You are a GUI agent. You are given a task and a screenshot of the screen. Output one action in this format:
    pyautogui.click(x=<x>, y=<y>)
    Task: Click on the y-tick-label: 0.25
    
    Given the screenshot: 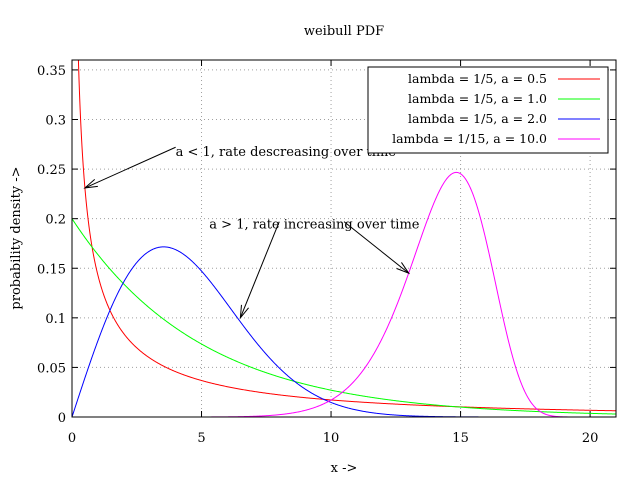 What is the action you would take?
    pyautogui.click(x=51, y=170)
    